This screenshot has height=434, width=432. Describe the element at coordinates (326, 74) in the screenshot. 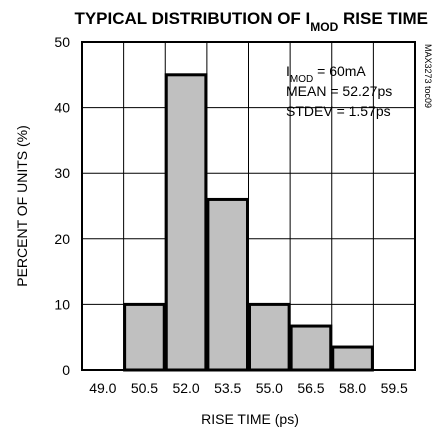

I see `annotation-imod: IMOD = 60mA` at that location.